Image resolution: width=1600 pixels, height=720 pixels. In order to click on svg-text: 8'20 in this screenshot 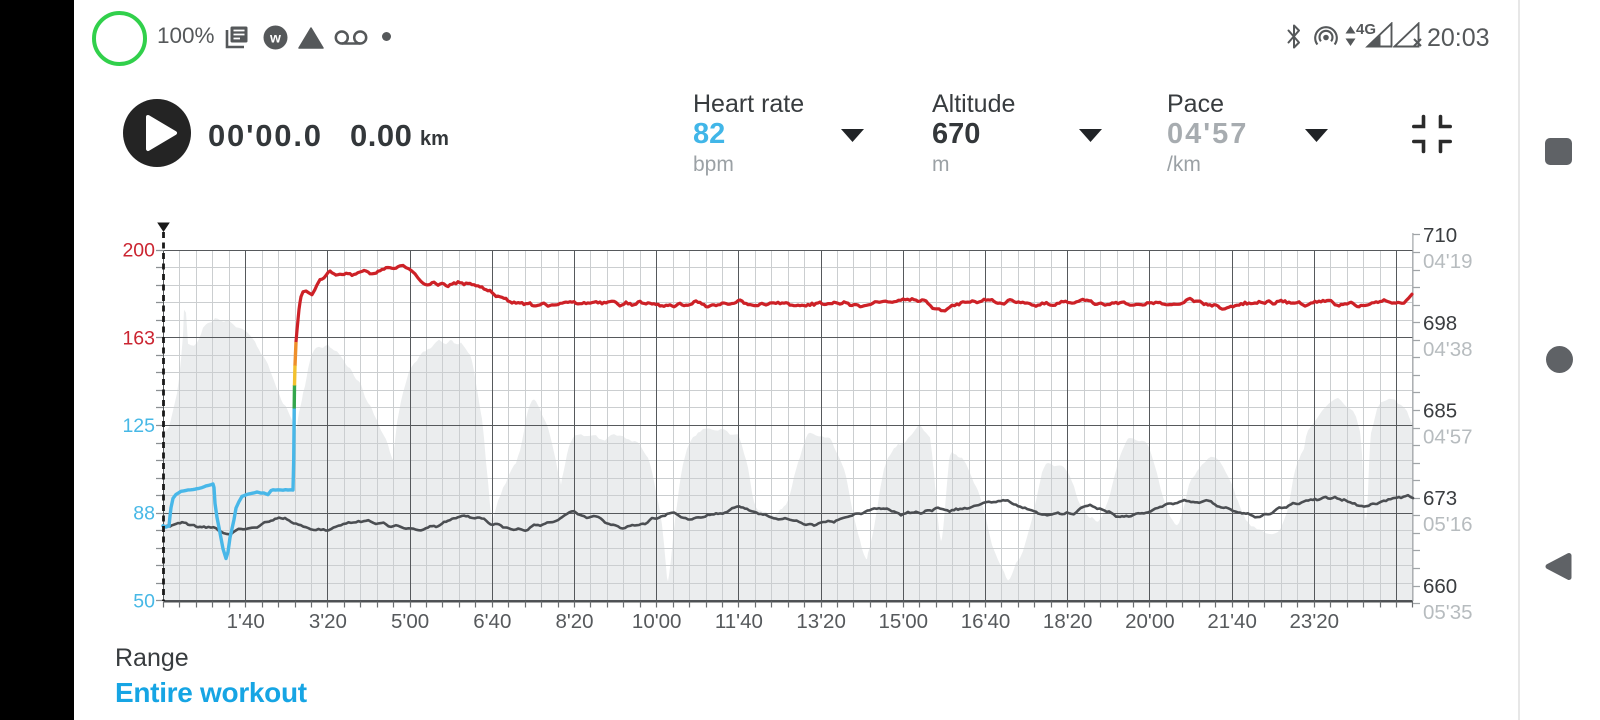, I will do `click(574, 621)`.